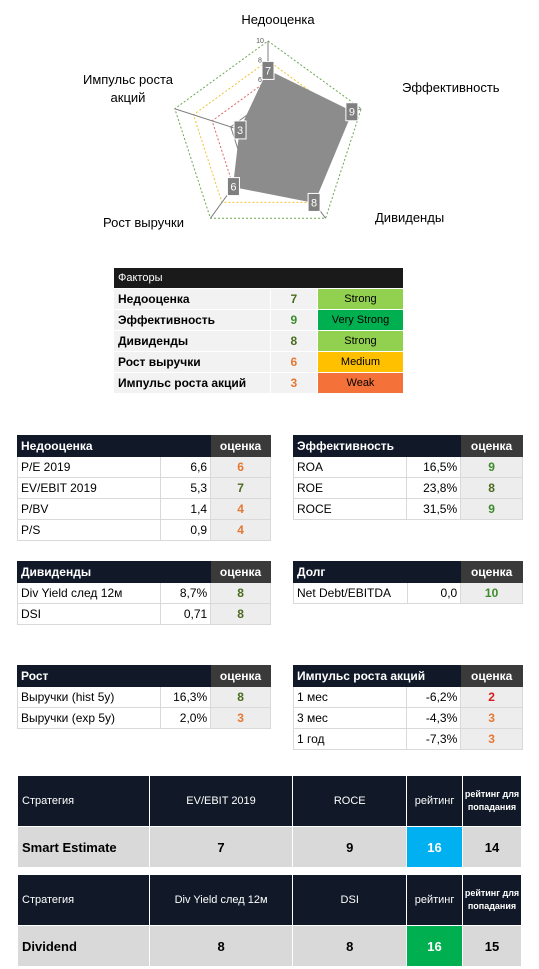 The width and height of the screenshot is (539, 969). What do you see at coordinates (128, 79) in the screenshot?
I see `axis-title-momentum-line1: Импульс роста` at bounding box center [128, 79].